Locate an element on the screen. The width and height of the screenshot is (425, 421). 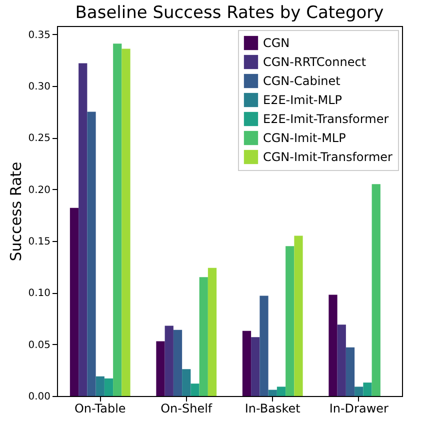
x-tick-label: On-Shelf is located at coordinates (186, 409).